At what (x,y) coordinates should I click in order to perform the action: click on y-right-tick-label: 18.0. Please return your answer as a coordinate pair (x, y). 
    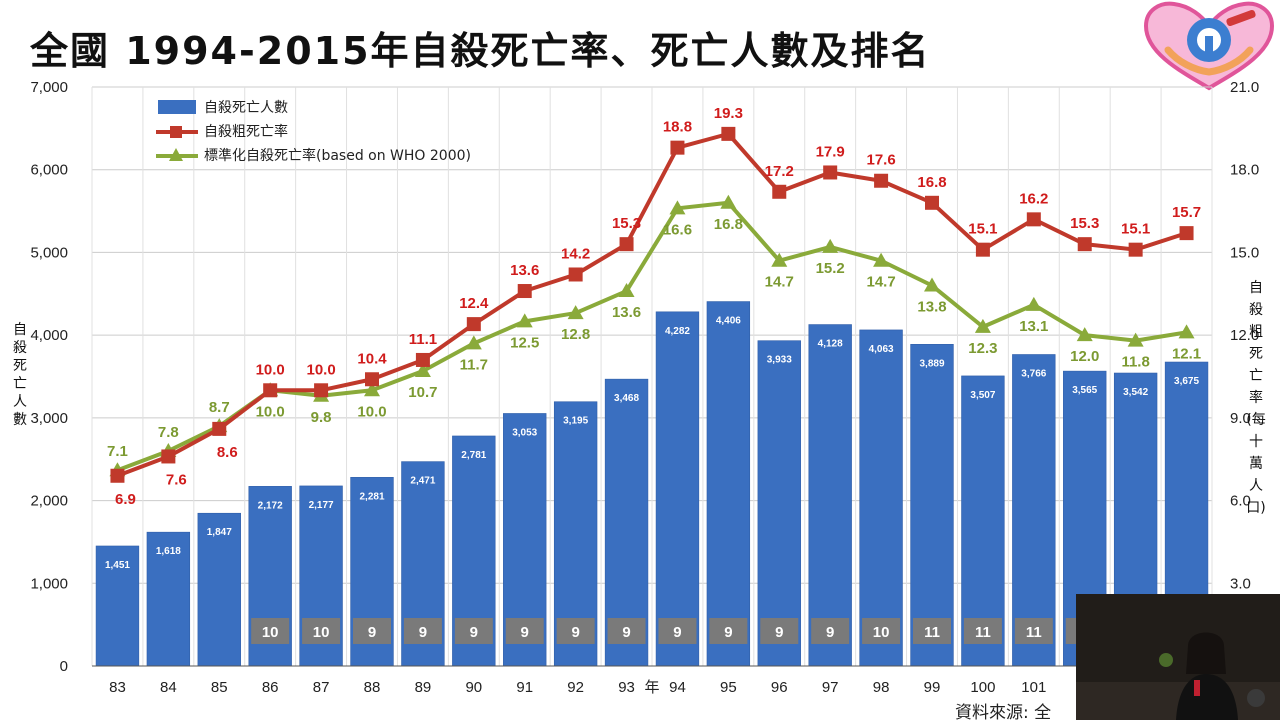
    Looking at the image, I should click on (1244, 170).